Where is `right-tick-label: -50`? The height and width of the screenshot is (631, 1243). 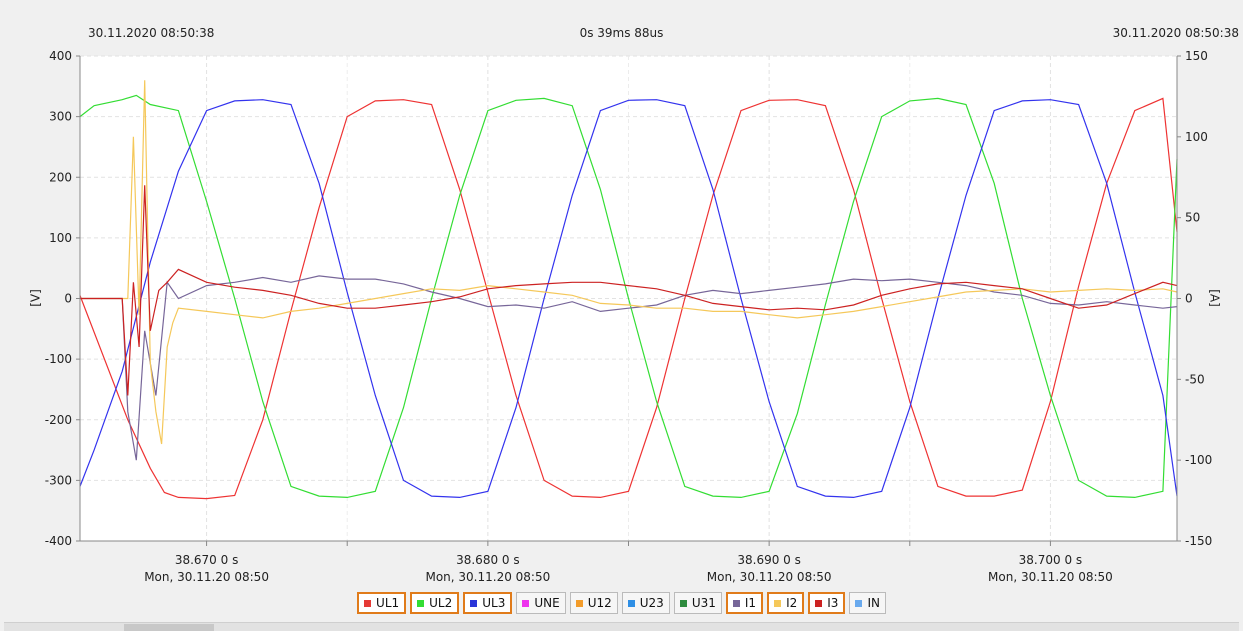
right-tick-label: -50 is located at coordinates (1195, 379).